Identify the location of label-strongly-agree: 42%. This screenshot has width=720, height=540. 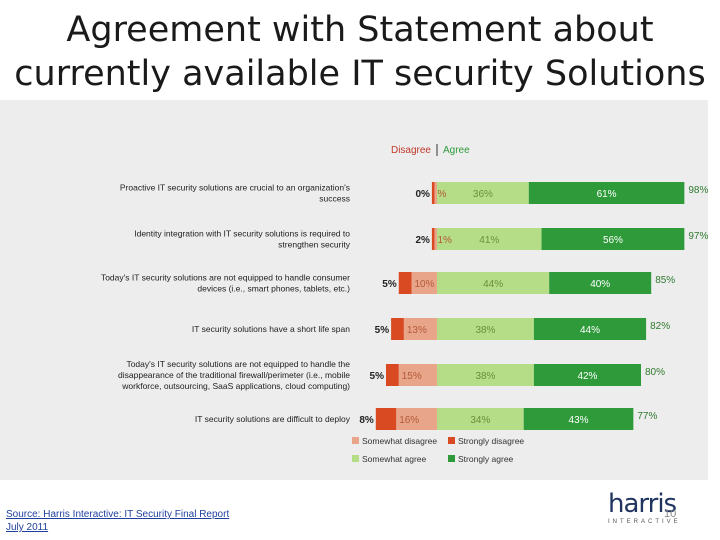
(587, 376).